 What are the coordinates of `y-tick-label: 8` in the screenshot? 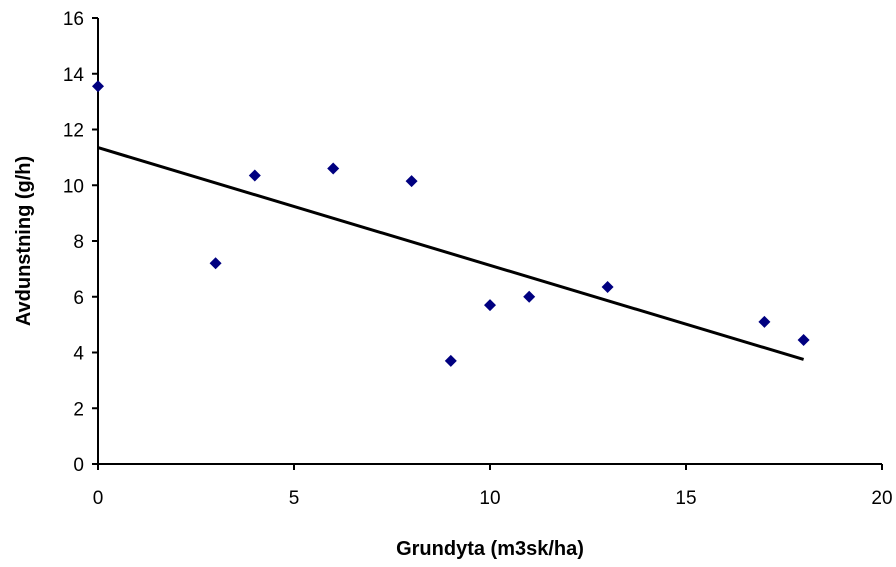 It's located at (78, 242).